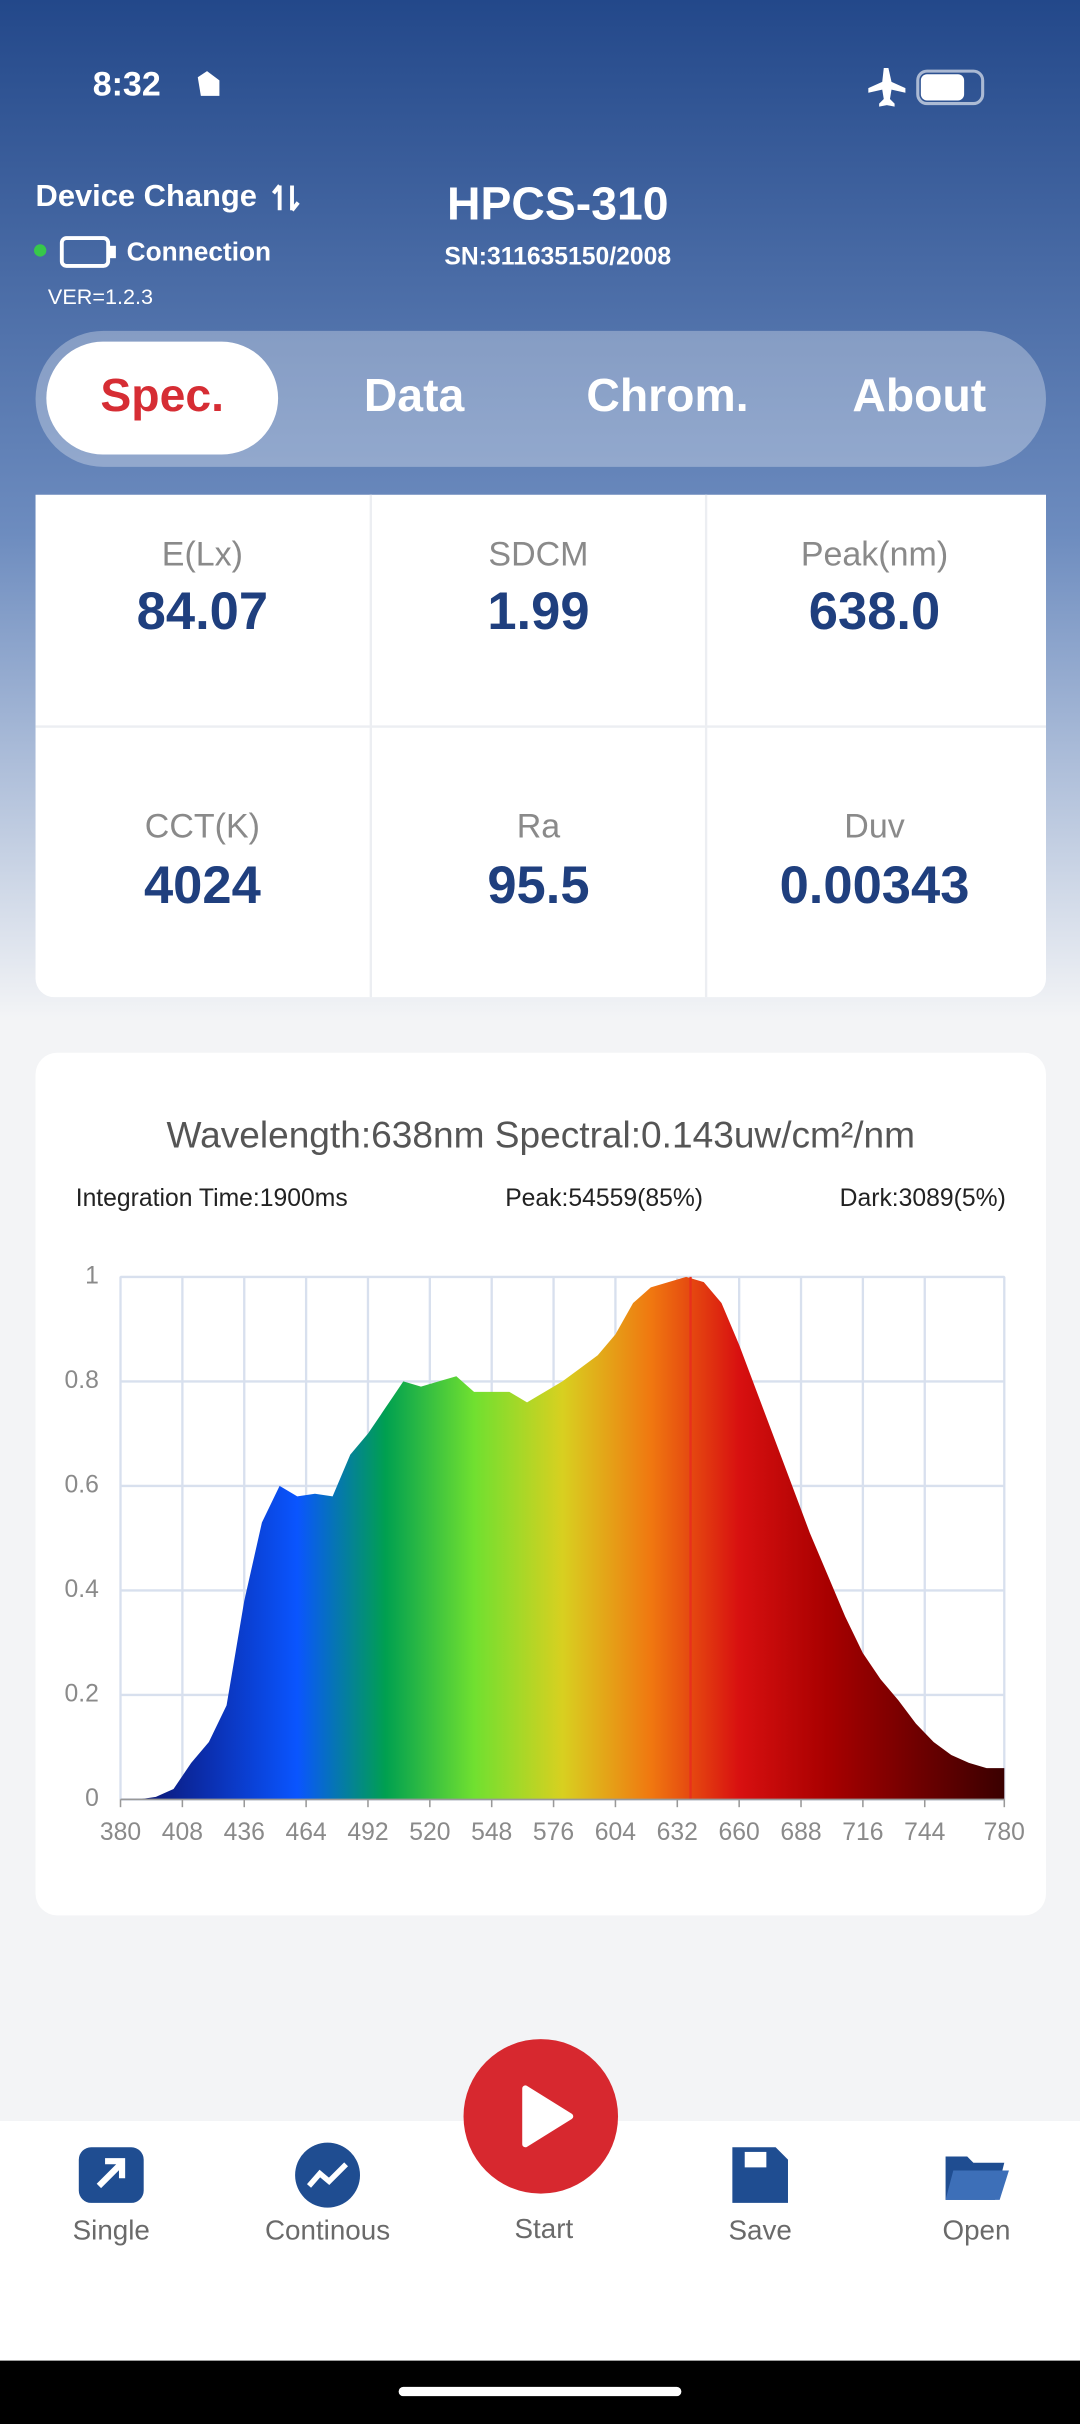 The height and width of the screenshot is (2424, 1080). I want to click on nav-label: Save, so click(760, 2230).